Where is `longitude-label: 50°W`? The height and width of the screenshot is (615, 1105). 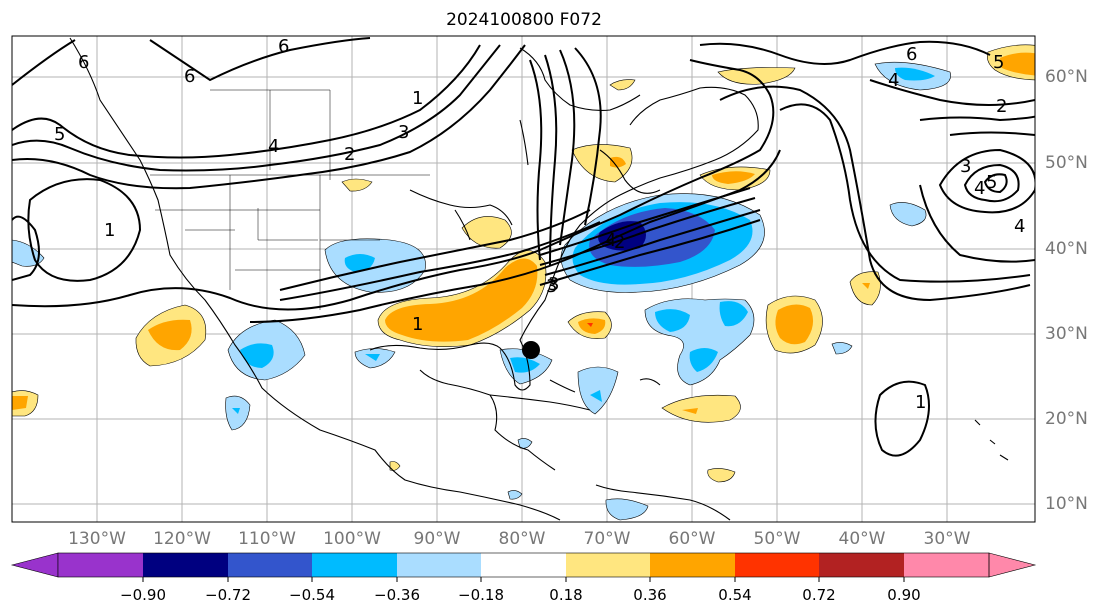 longitude-label: 50°W is located at coordinates (777, 539).